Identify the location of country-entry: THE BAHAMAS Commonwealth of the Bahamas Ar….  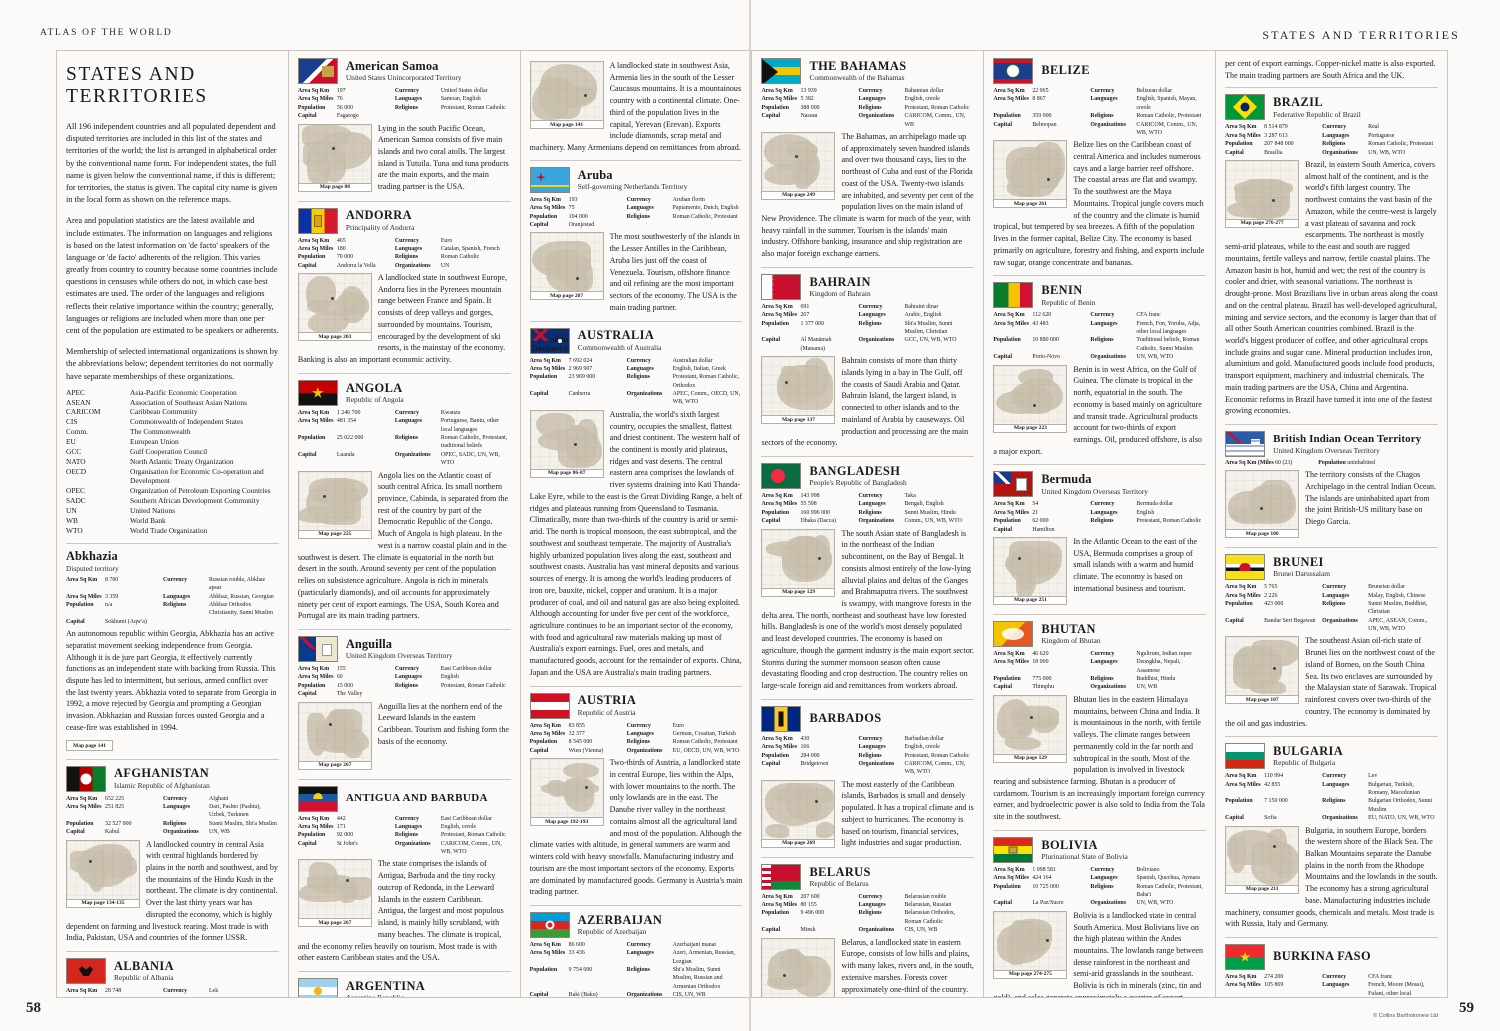
(867, 159).